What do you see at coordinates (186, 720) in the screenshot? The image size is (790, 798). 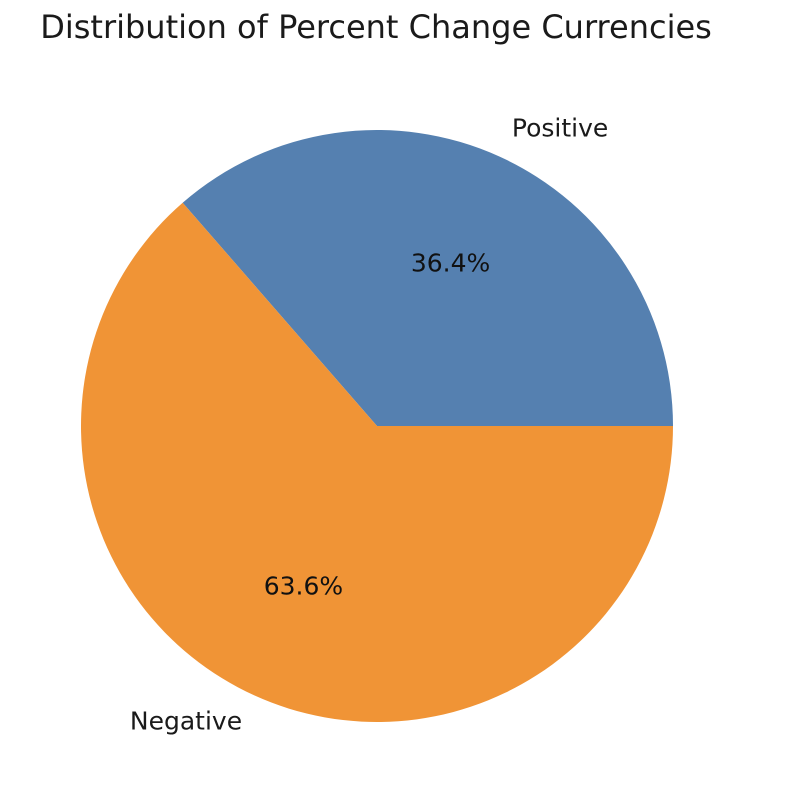 I see `slice-label-negative: Negative` at bounding box center [186, 720].